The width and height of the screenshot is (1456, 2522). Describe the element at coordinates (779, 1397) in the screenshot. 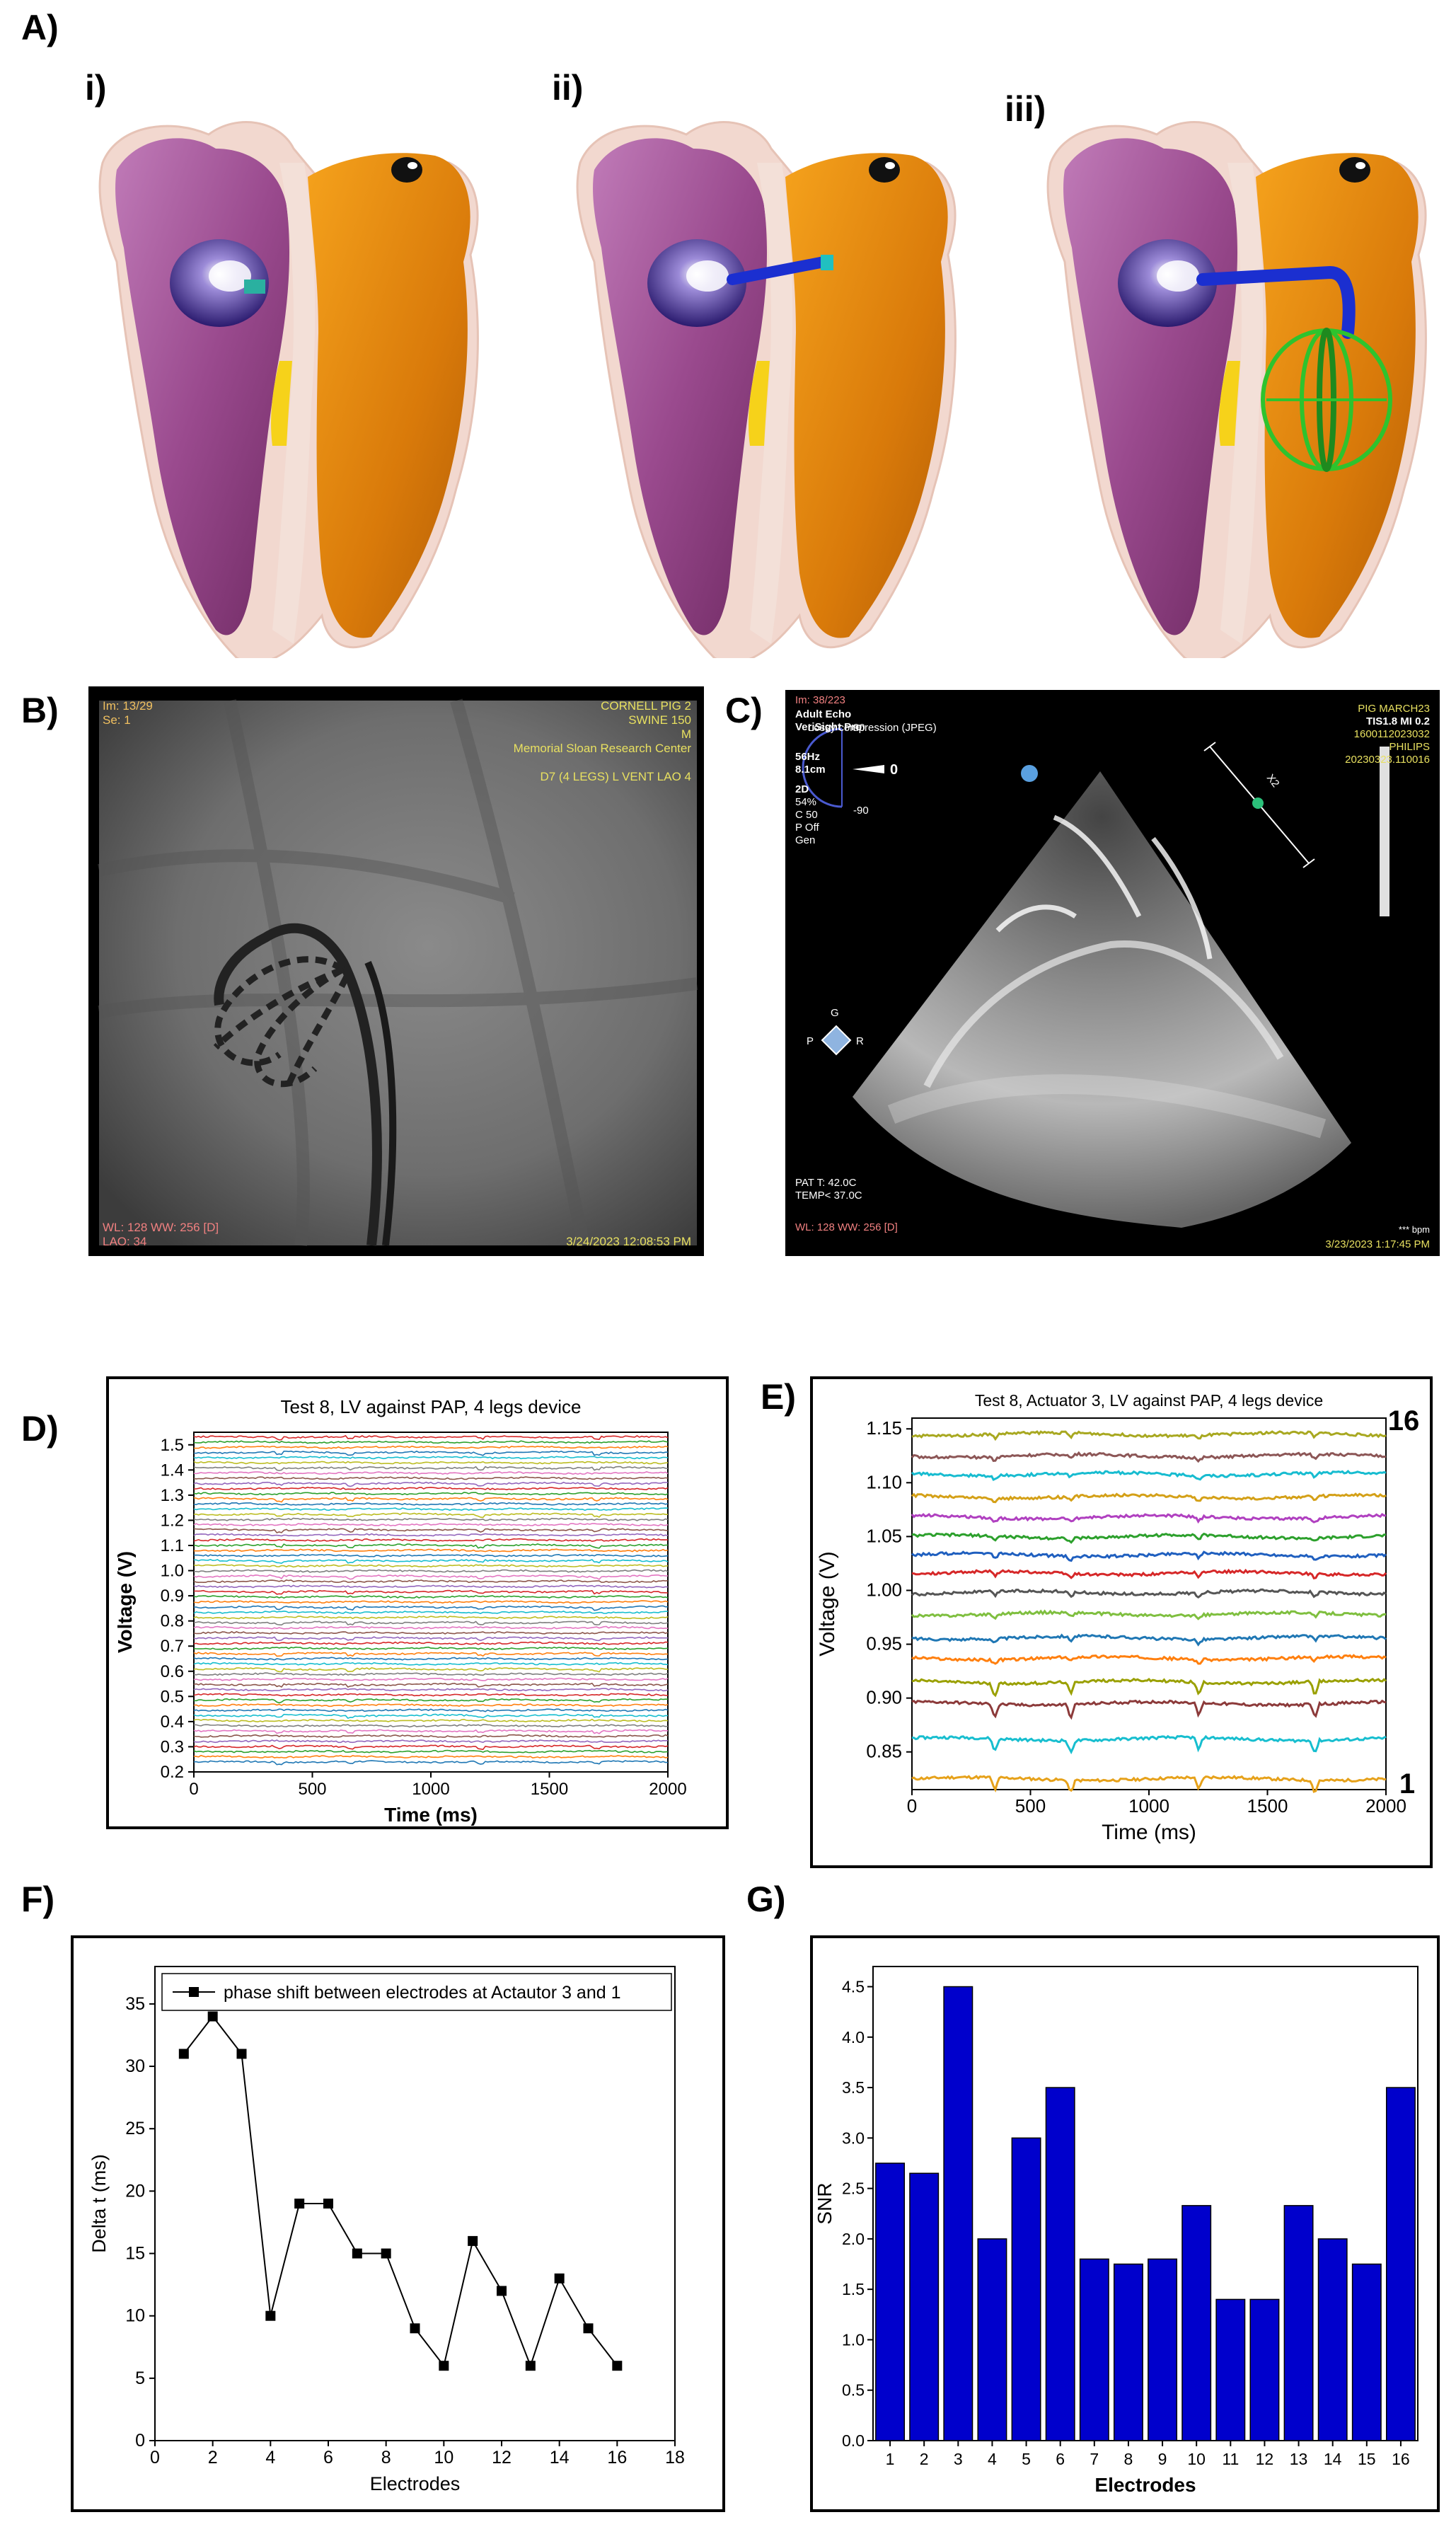

I see `panel-e-label: E)` at that location.